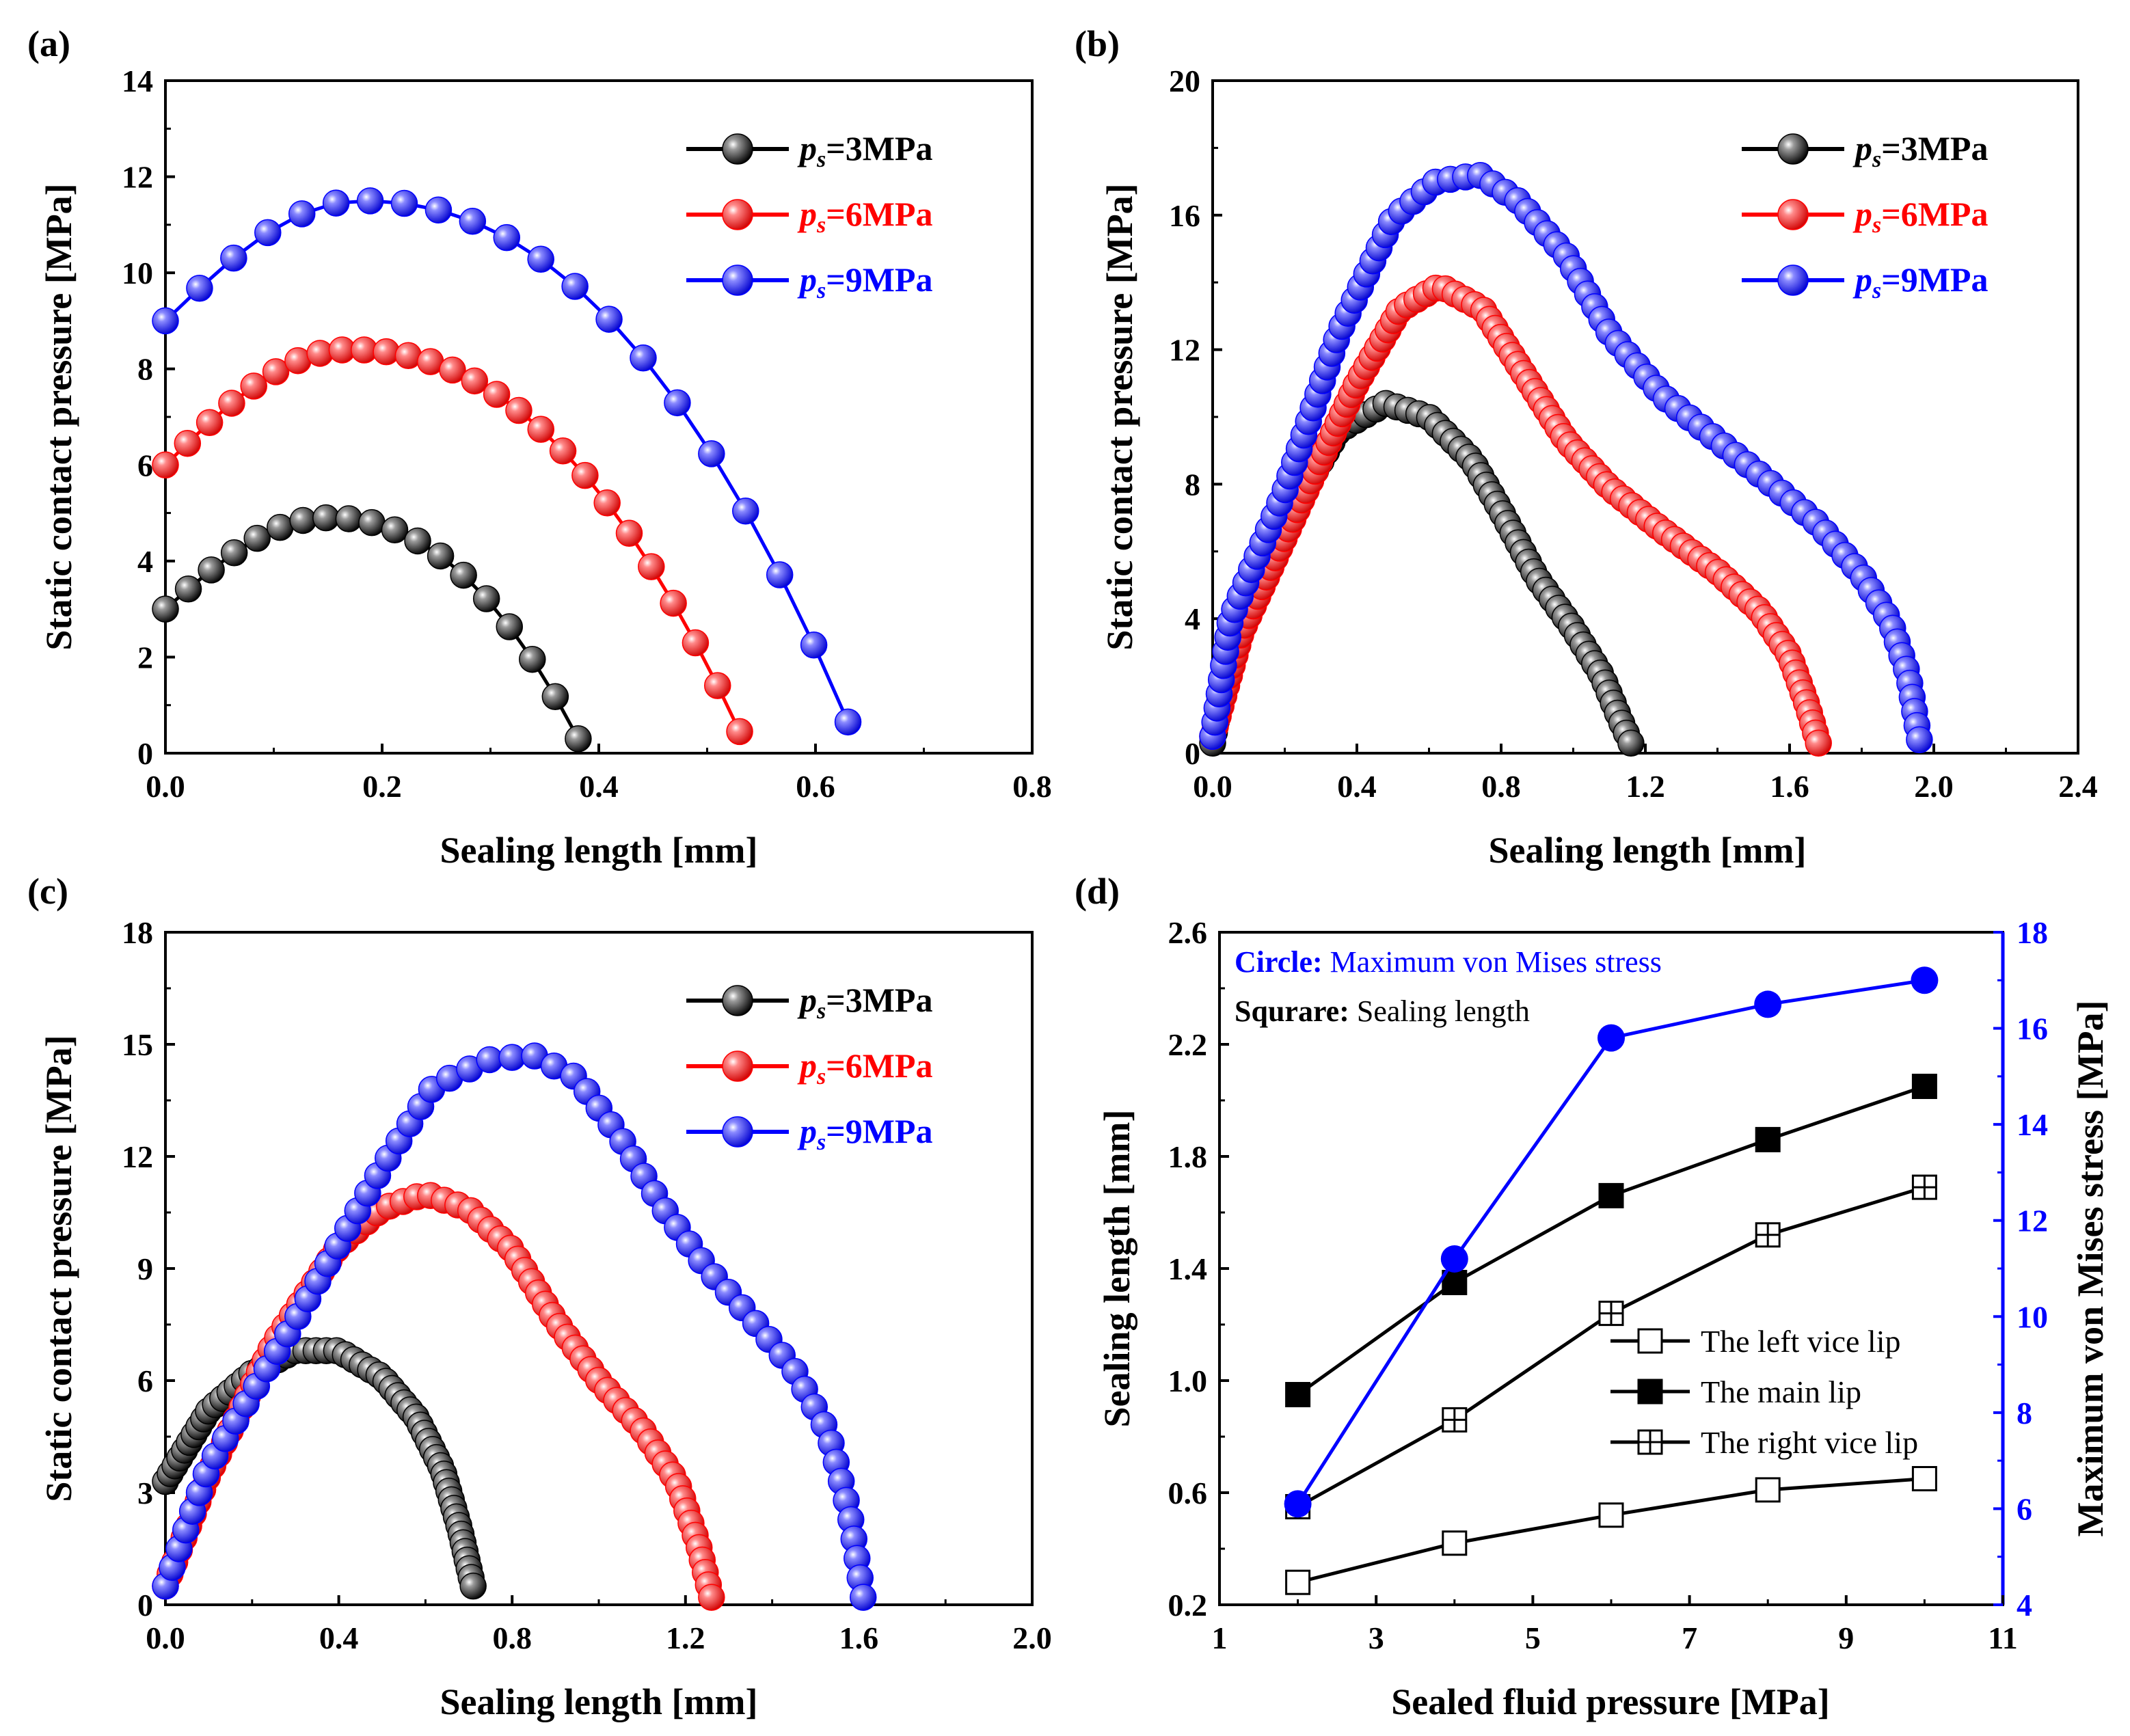 The height and width of the screenshot is (1736, 2130). Describe the element at coordinates (2003, 1637) in the screenshot. I see `x-tick-label-d: 11` at that location.